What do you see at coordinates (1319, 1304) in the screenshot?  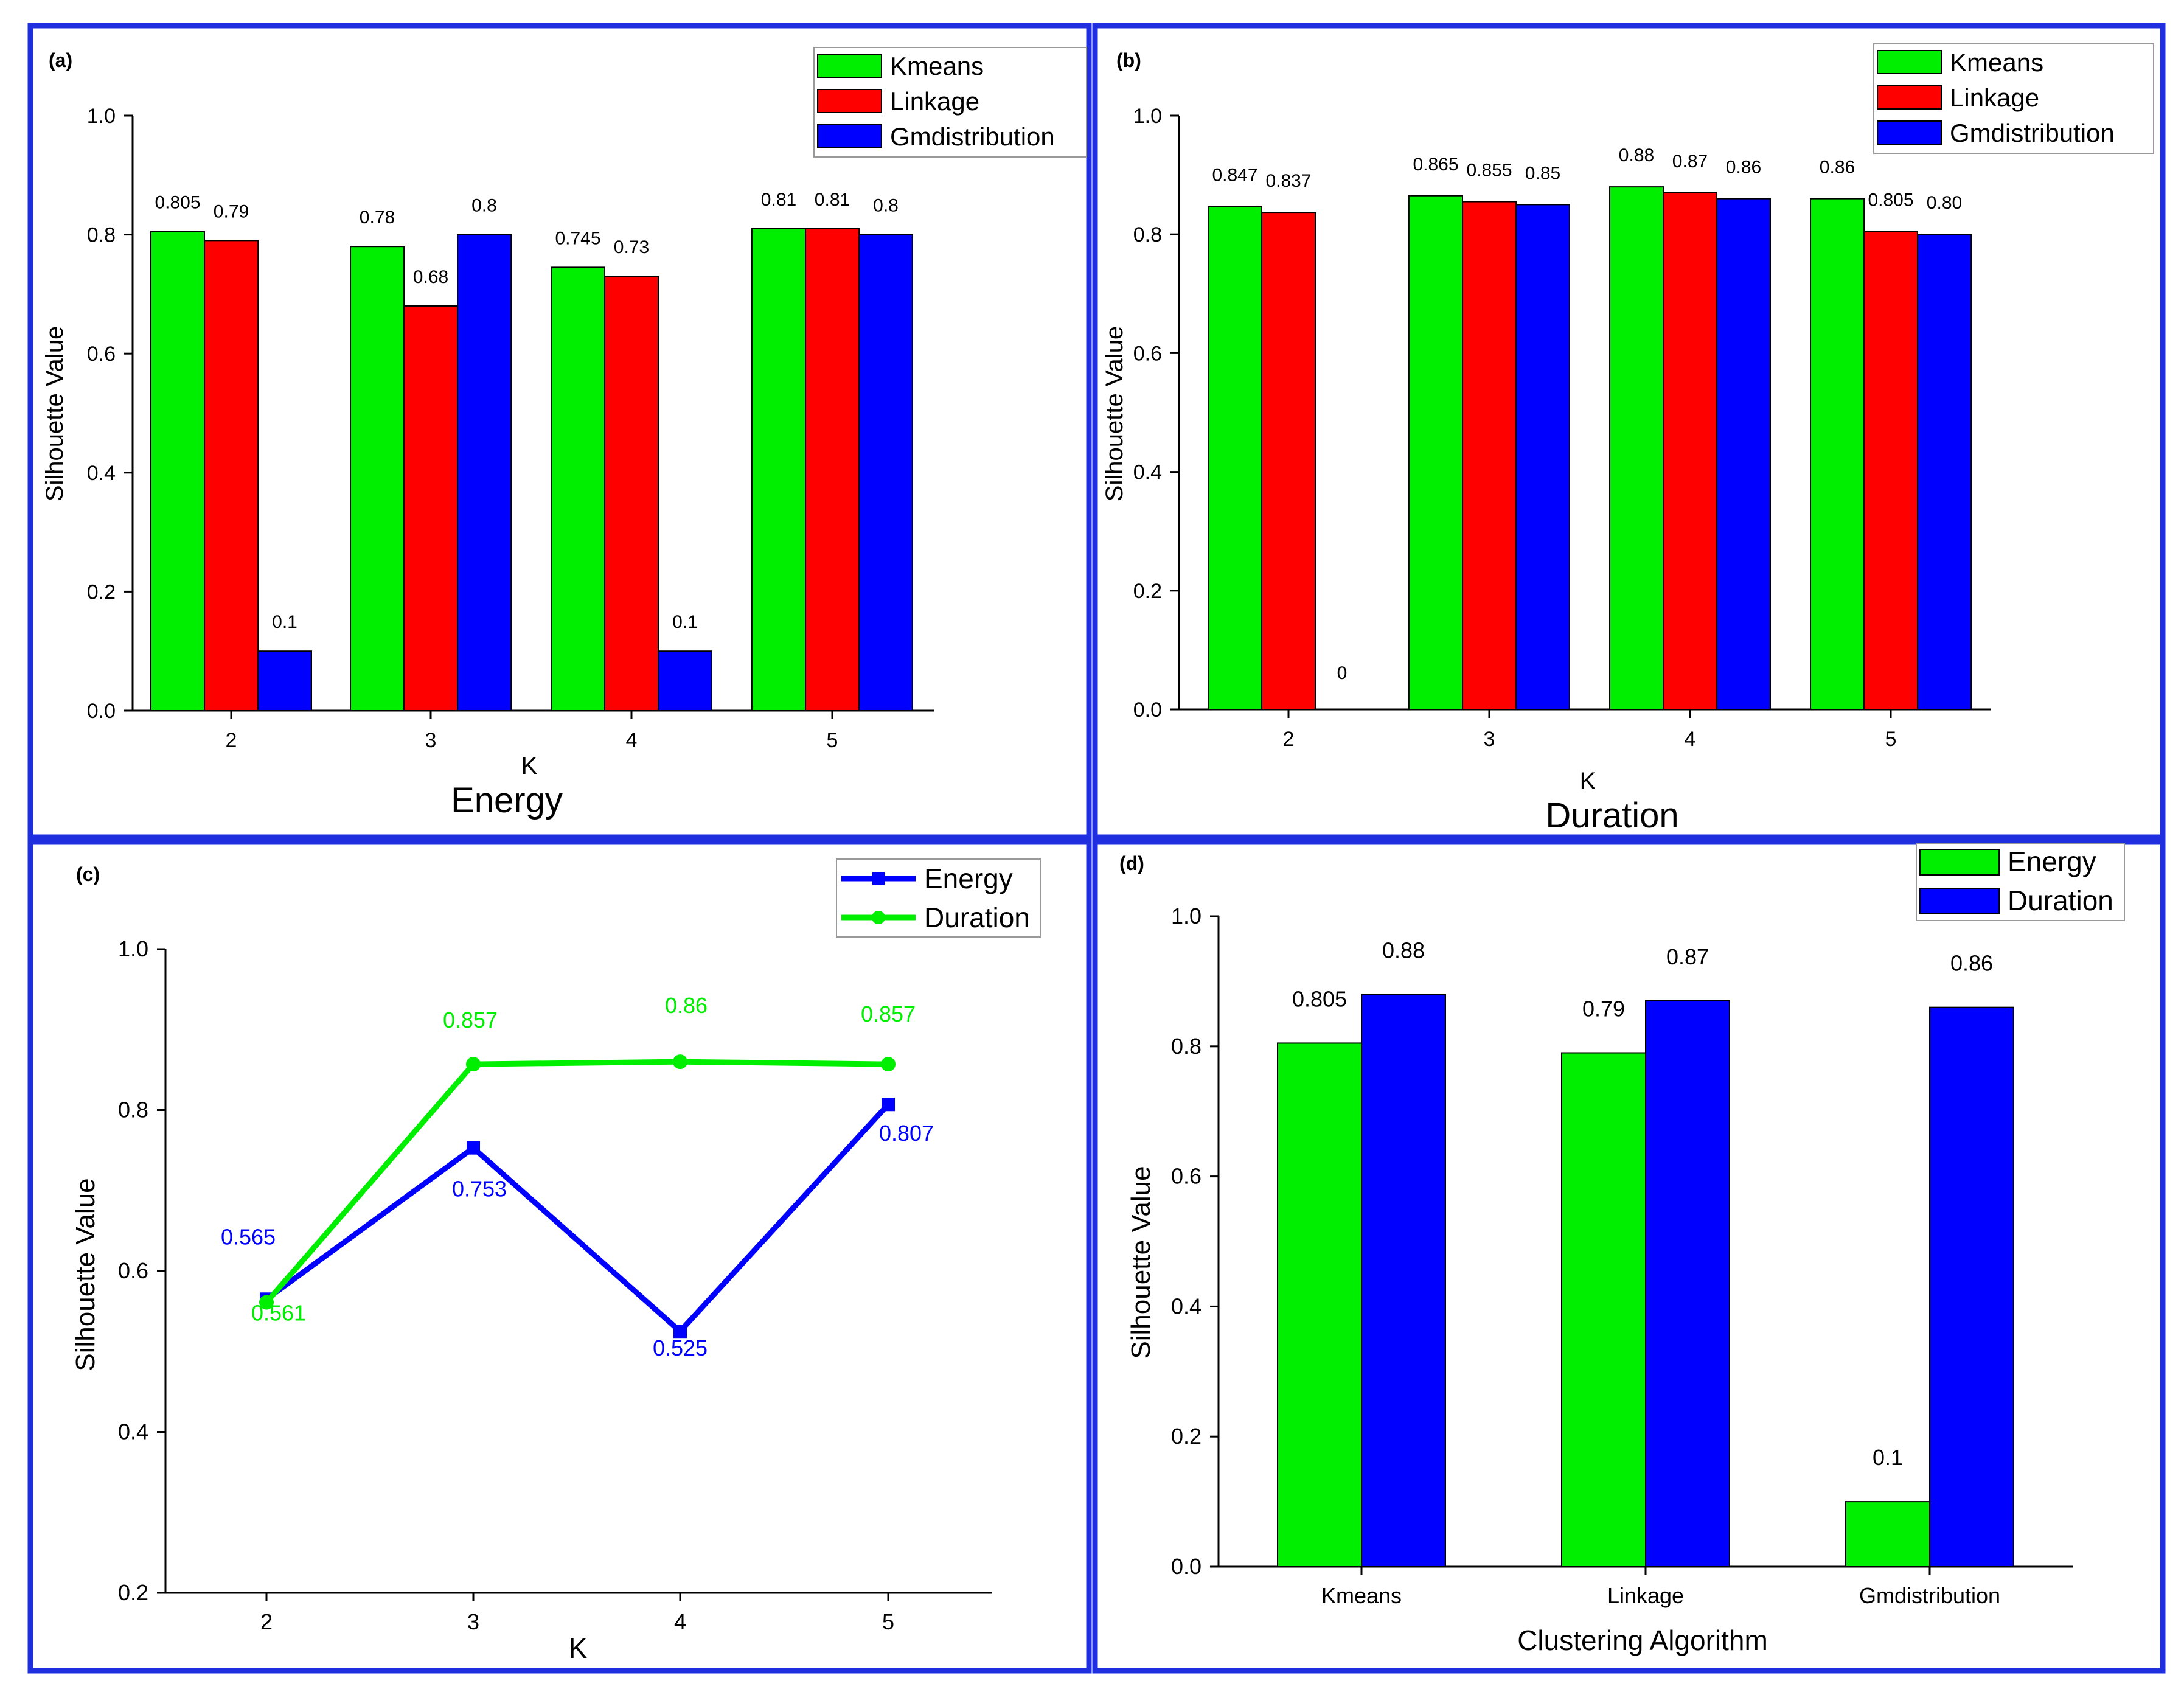 I see `bar-energy-kmeans` at bounding box center [1319, 1304].